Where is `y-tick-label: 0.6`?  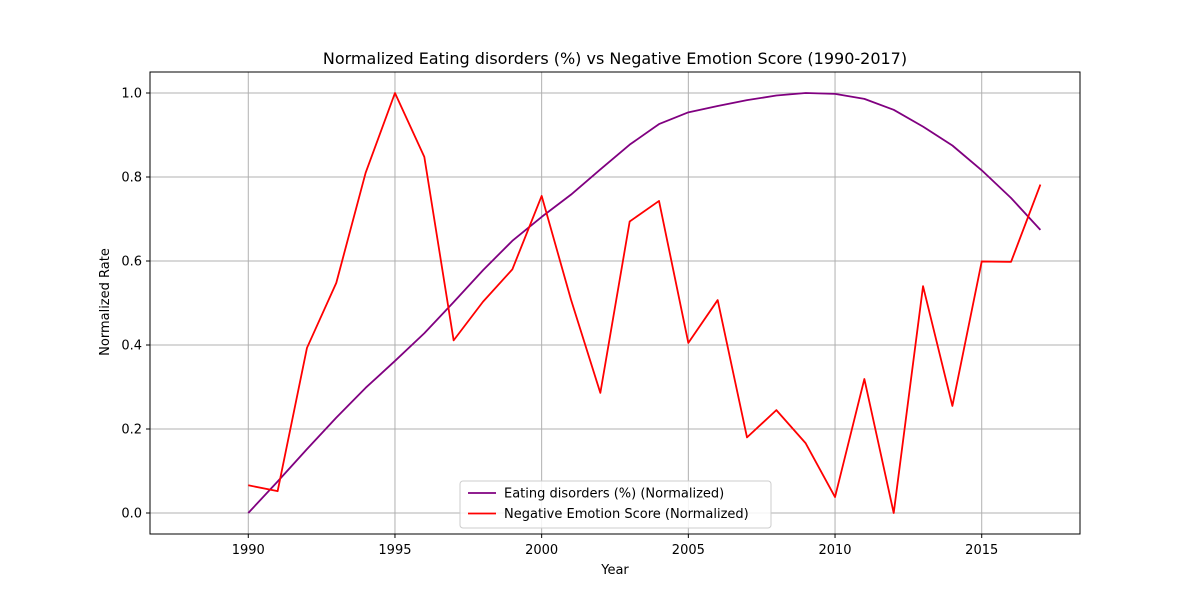 y-tick-label: 0.6 is located at coordinates (131, 262).